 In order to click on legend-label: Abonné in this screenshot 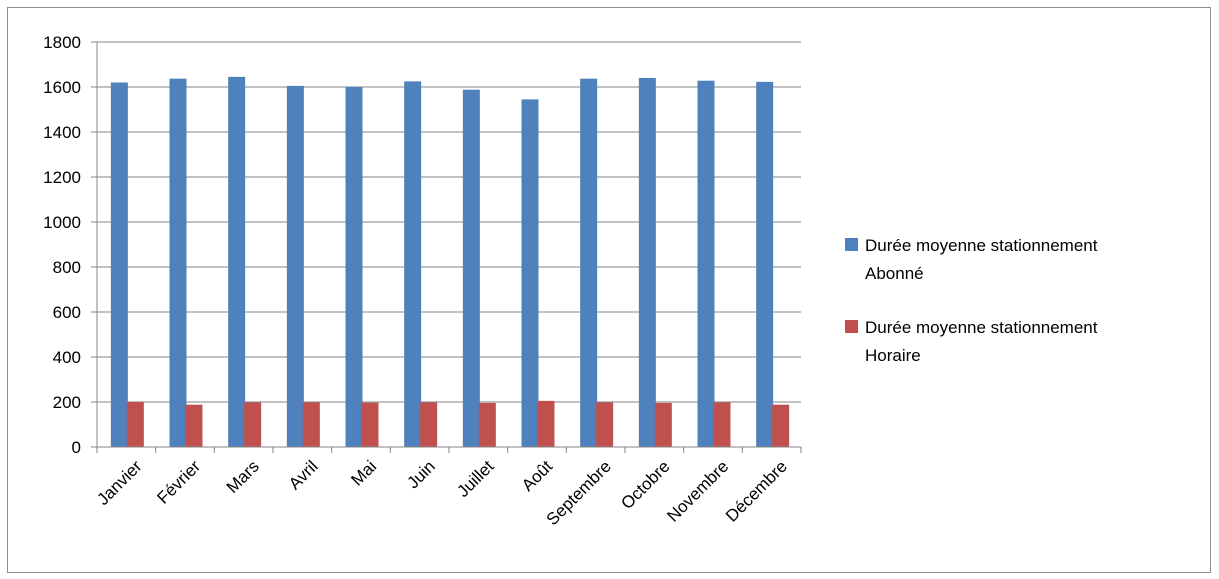, I will do `click(894, 273)`.